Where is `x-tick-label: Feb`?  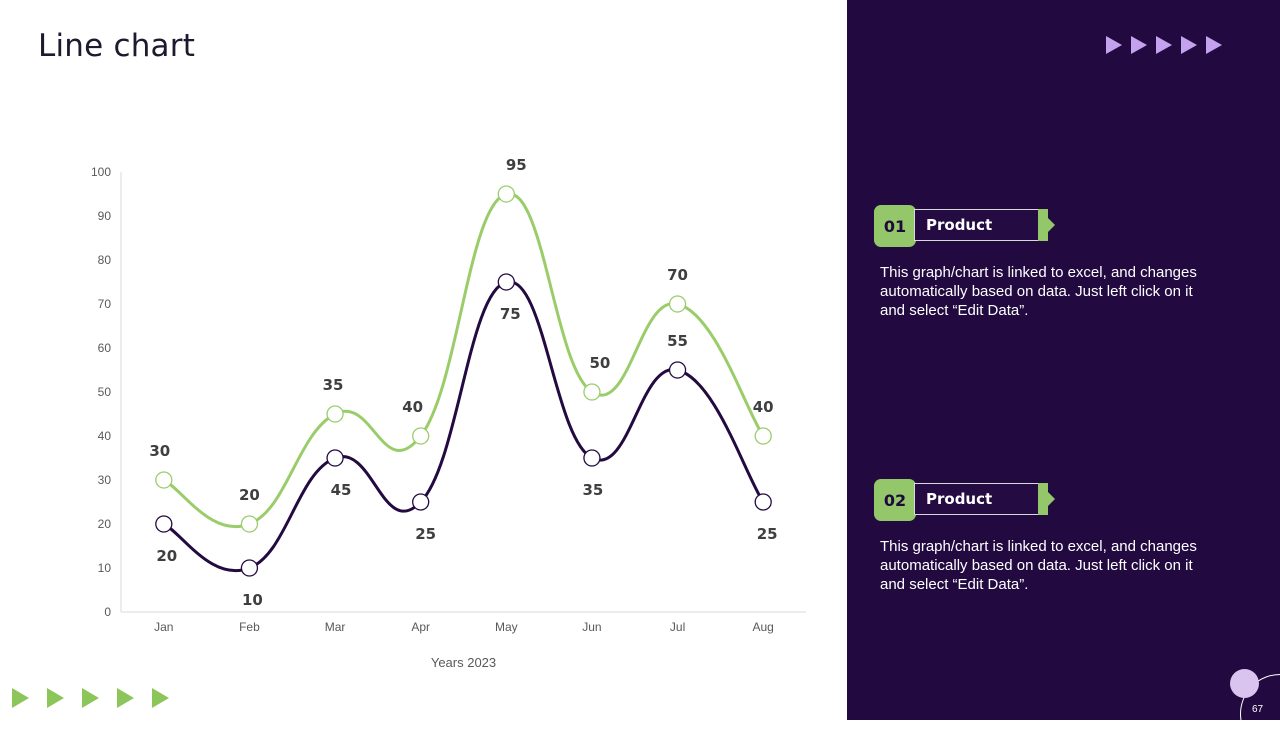
x-tick-label: Feb is located at coordinates (249, 627).